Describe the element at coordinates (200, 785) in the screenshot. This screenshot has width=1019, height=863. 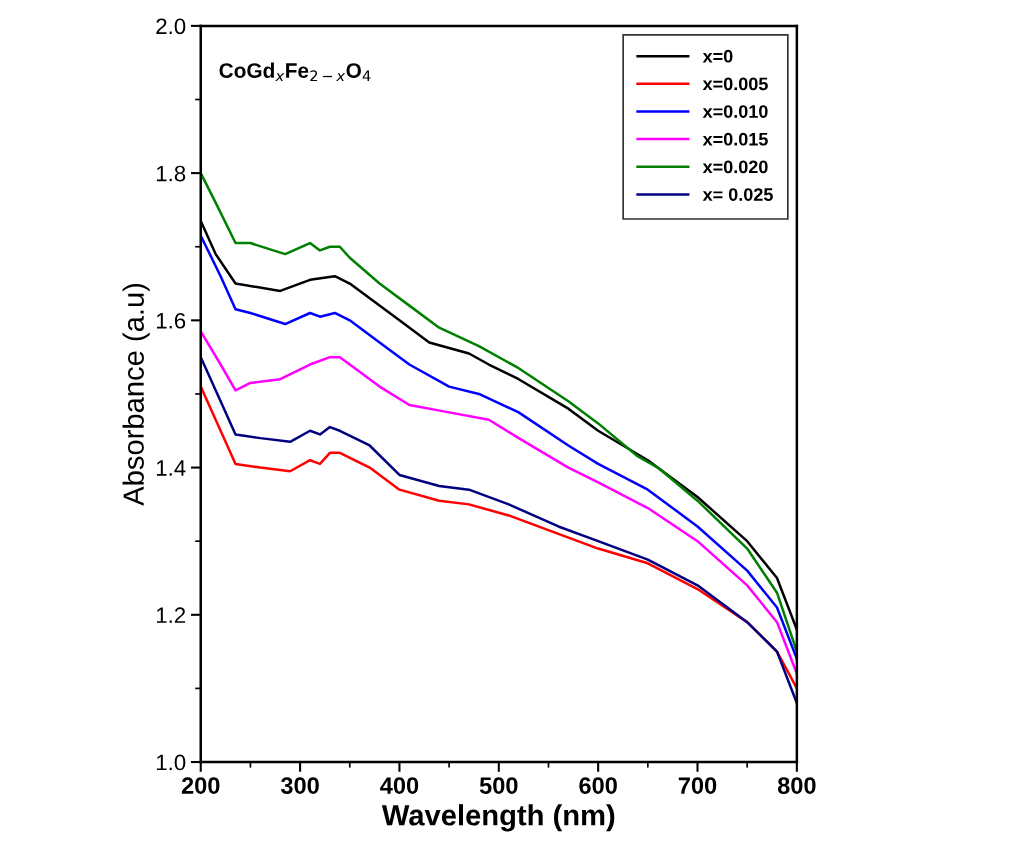
I see `x-tick-label: 200` at that location.